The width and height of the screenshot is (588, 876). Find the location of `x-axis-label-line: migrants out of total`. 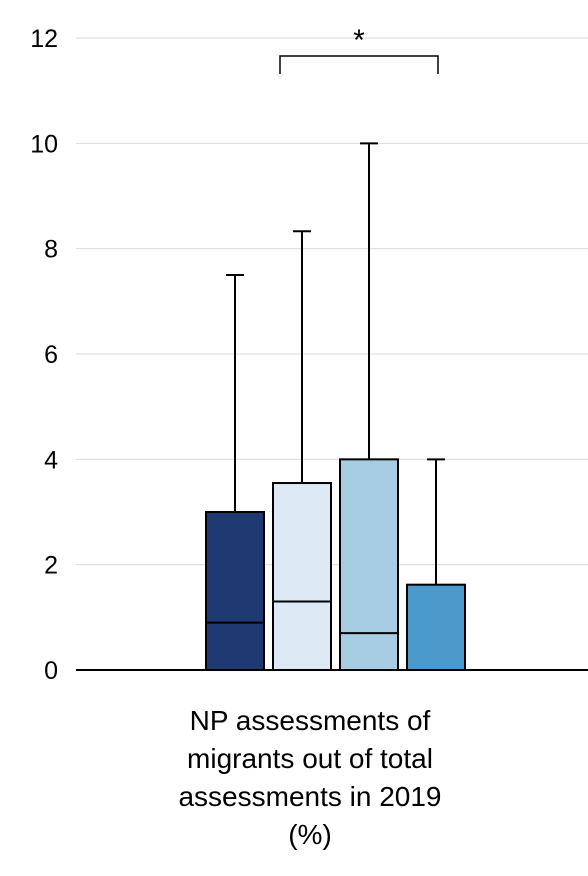

x-axis-label-line: migrants out of total is located at coordinates (310, 758).